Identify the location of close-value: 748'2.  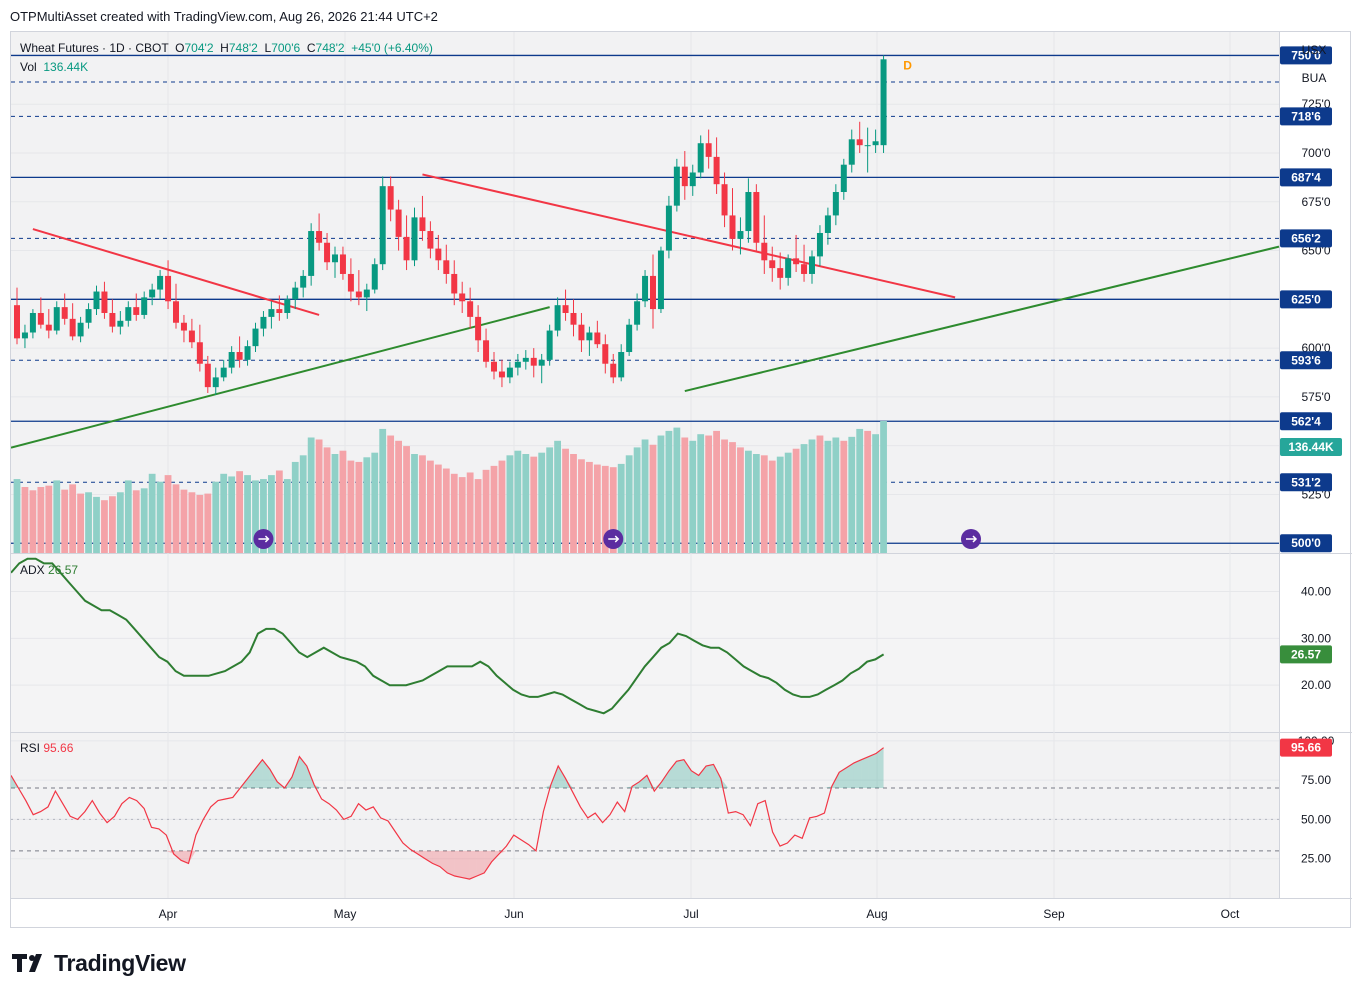
(330, 48).